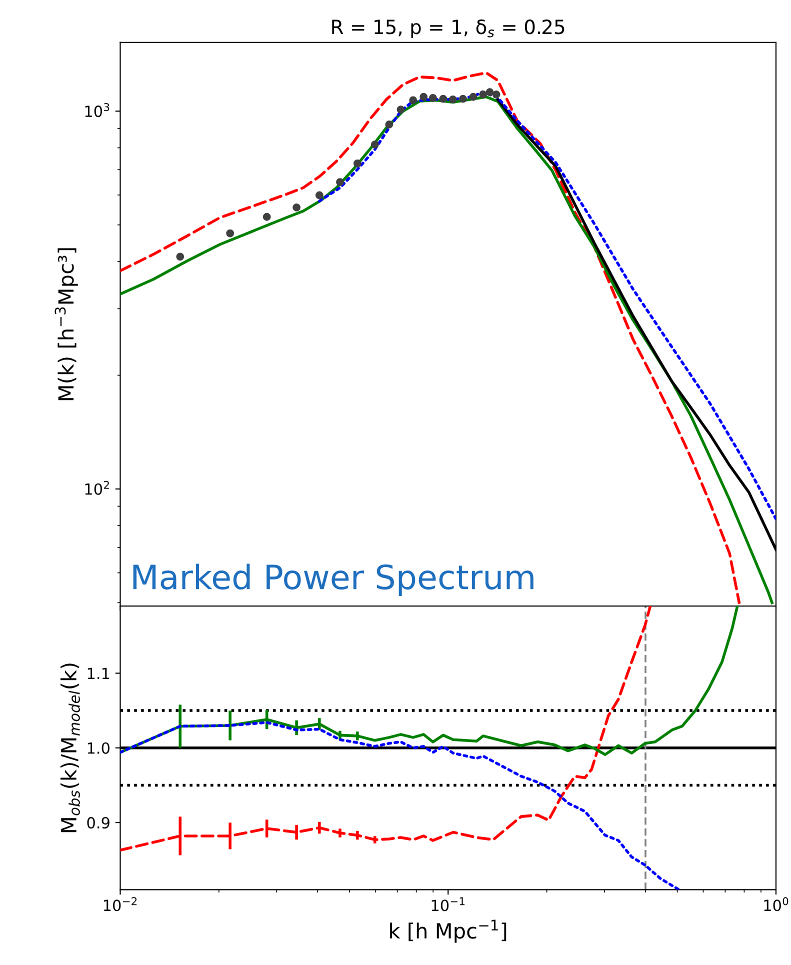  What do you see at coordinates (120, 904) in the screenshot?
I see `x-tick-label: 10$^{−2}$` at bounding box center [120, 904].